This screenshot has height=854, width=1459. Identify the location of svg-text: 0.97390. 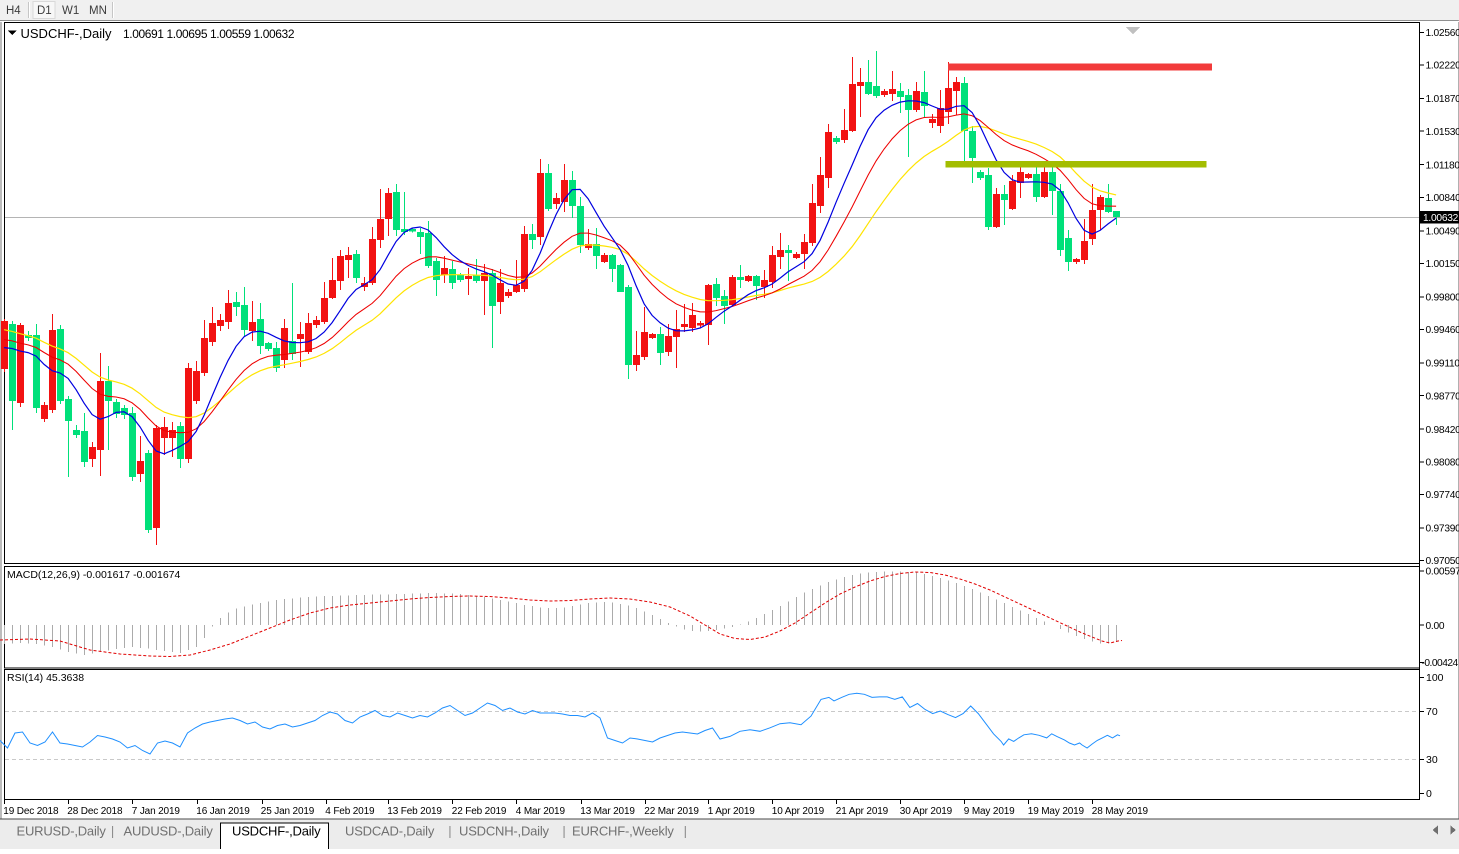
(1442, 529).